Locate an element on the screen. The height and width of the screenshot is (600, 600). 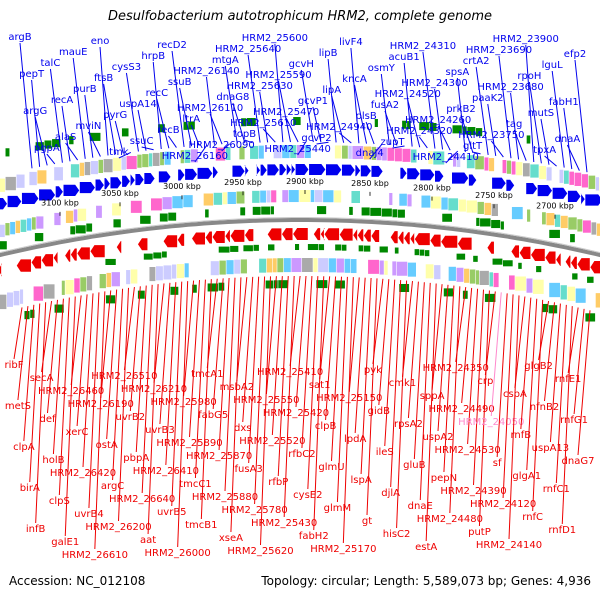
forward-gene-label: livF4 is located at coordinates (351, 42).